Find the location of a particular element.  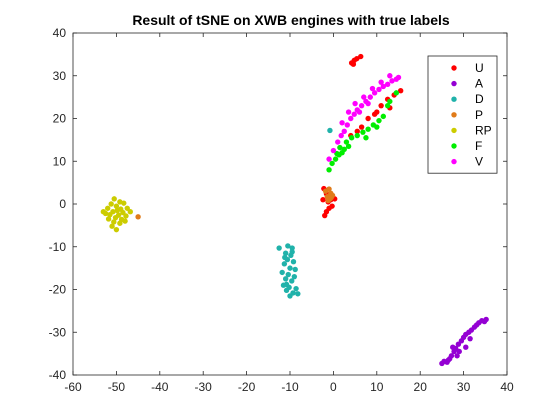

series-rp is located at coordinates (116, 214).